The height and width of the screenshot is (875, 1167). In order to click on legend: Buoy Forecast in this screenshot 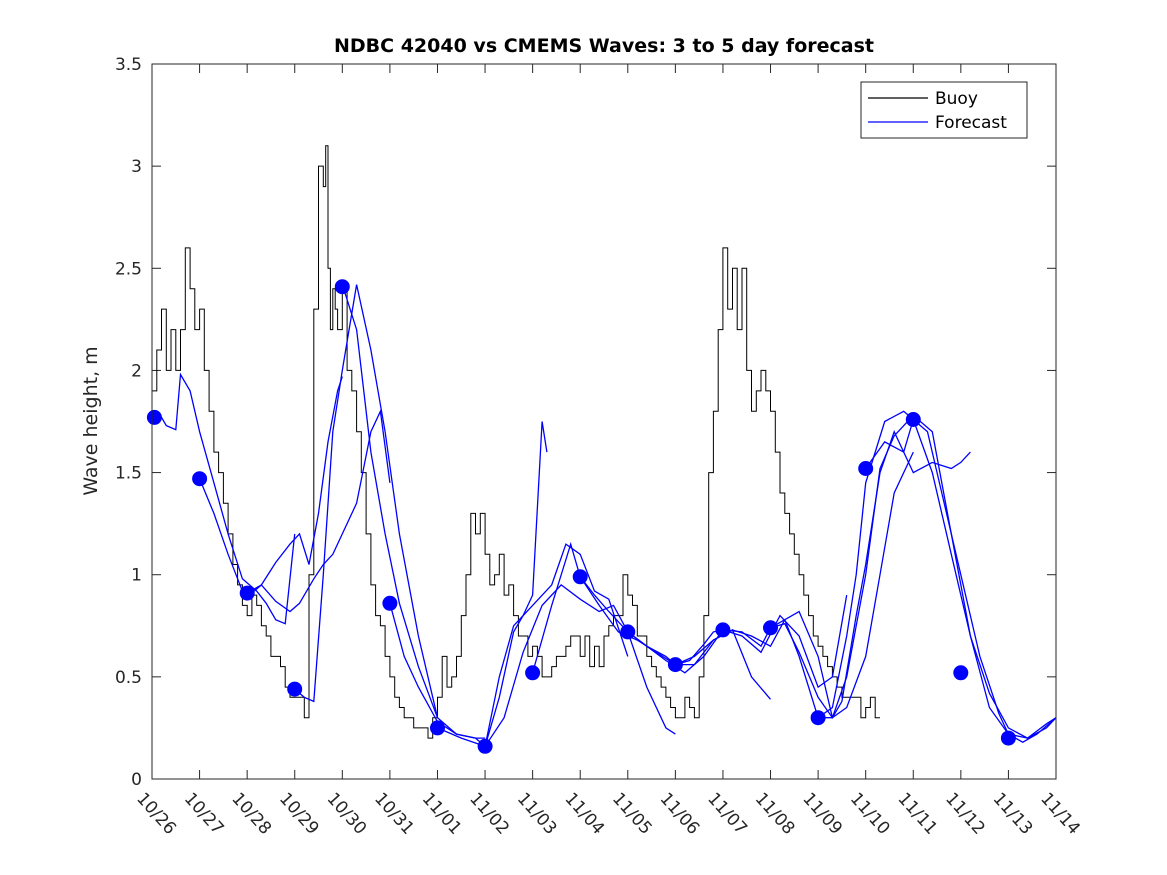, I will do `click(944, 110)`.